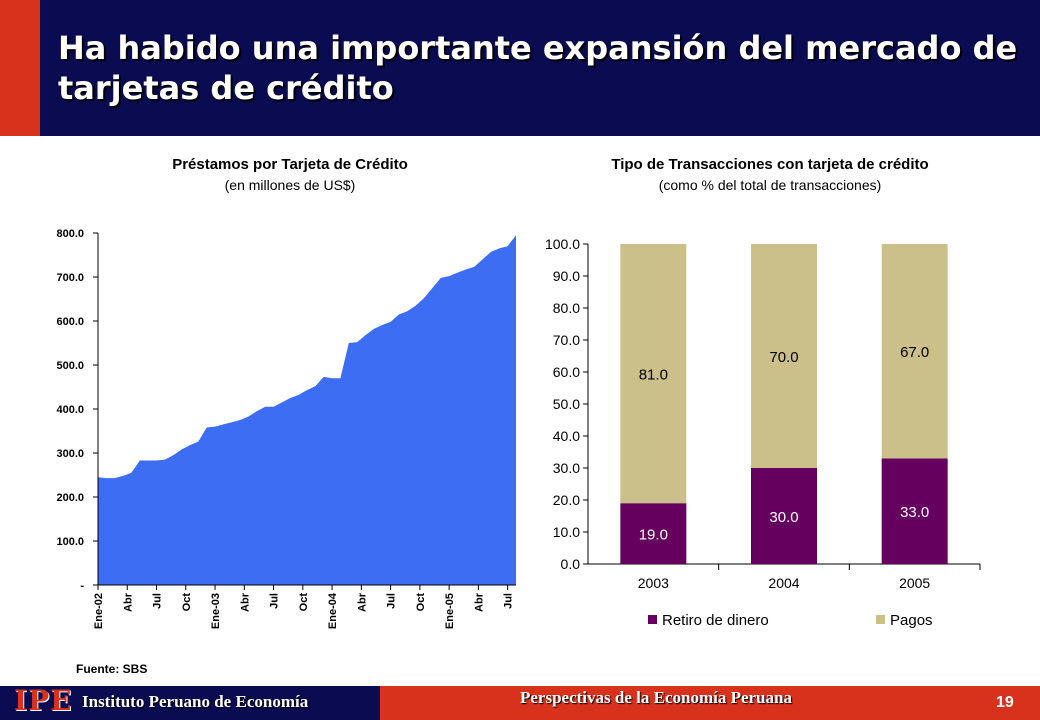 The width and height of the screenshot is (1040, 720). What do you see at coordinates (216, 611) in the screenshot?
I see `area-x-tick-label: Ene-03` at bounding box center [216, 611].